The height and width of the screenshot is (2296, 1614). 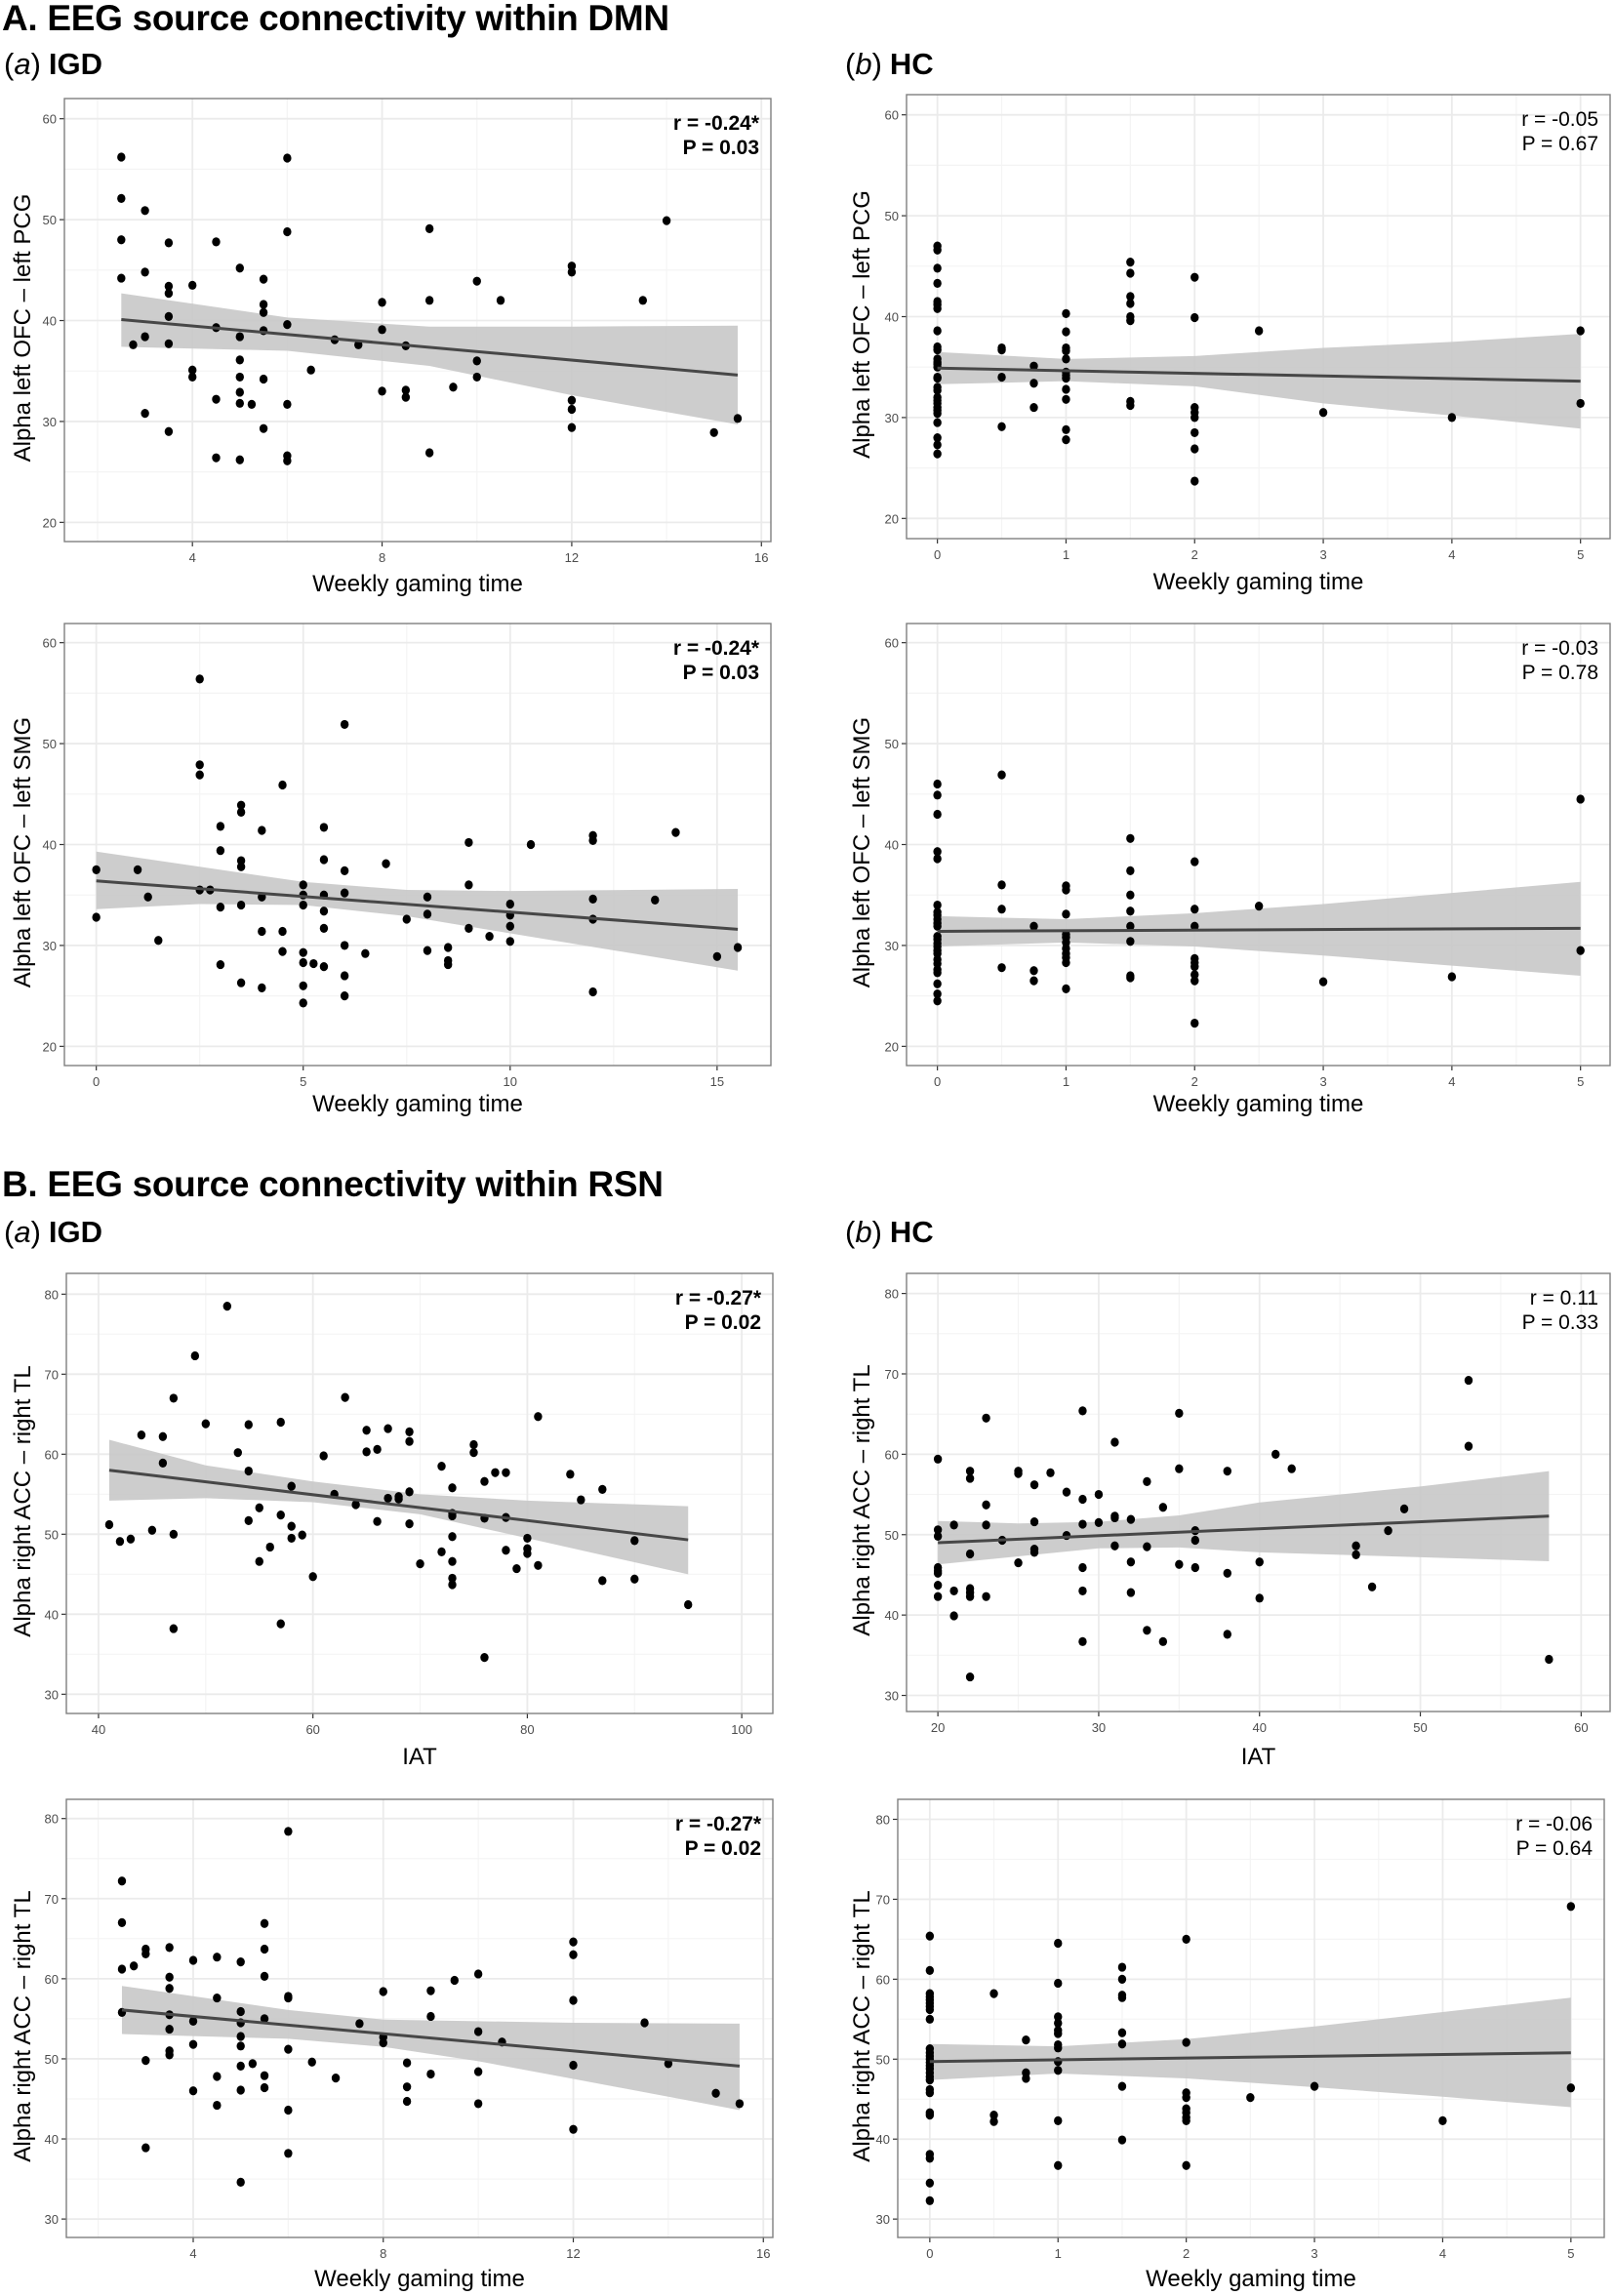 I want to click on x-tick-label: 3, so click(x=1322, y=554).